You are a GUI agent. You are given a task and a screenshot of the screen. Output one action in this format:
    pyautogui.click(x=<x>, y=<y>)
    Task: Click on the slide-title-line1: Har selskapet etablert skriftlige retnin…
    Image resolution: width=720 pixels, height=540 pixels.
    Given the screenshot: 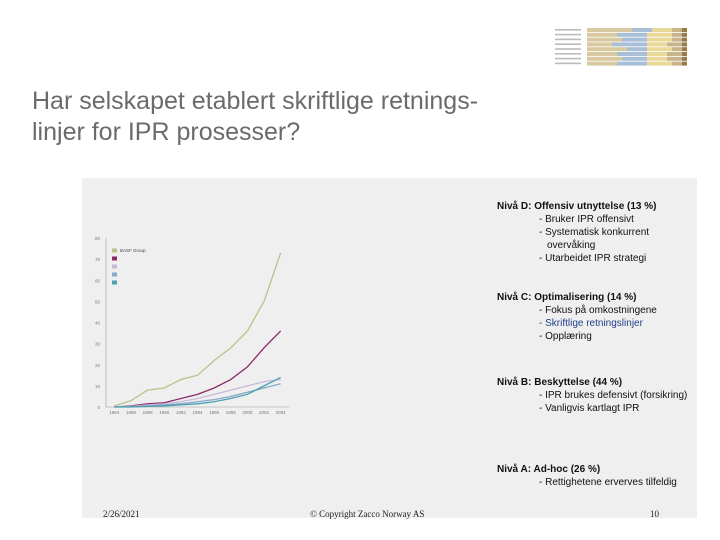 What is the action you would take?
    pyautogui.click(x=255, y=101)
    